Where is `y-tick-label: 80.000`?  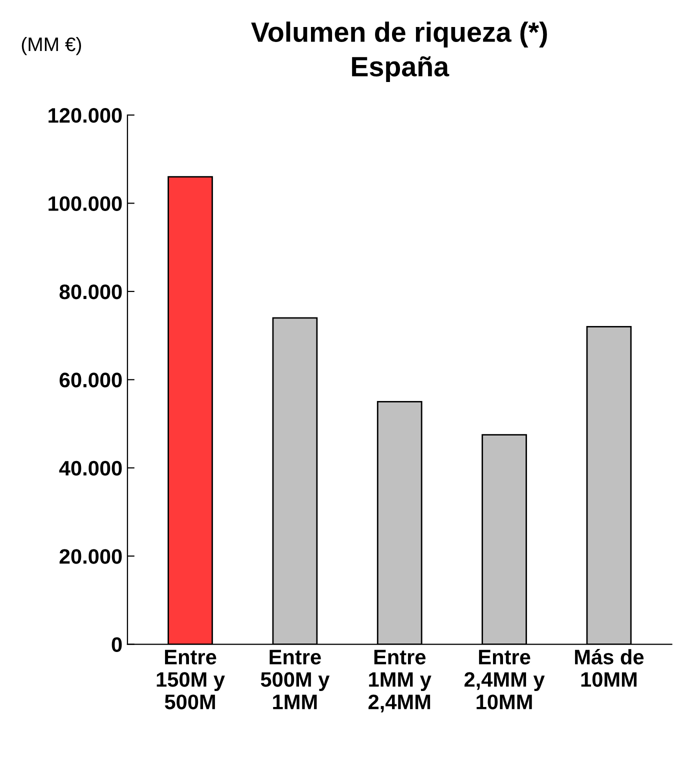
y-tick-label: 80.000 is located at coordinates (91, 292).